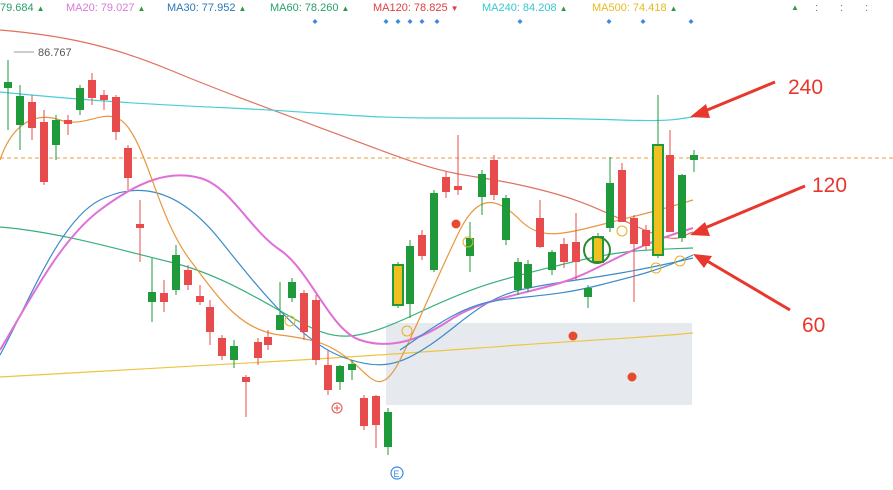  Describe the element at coordinates (563, 8) in the screenshot. I see `legend-ma240-dir-icon: ▲` at that location.